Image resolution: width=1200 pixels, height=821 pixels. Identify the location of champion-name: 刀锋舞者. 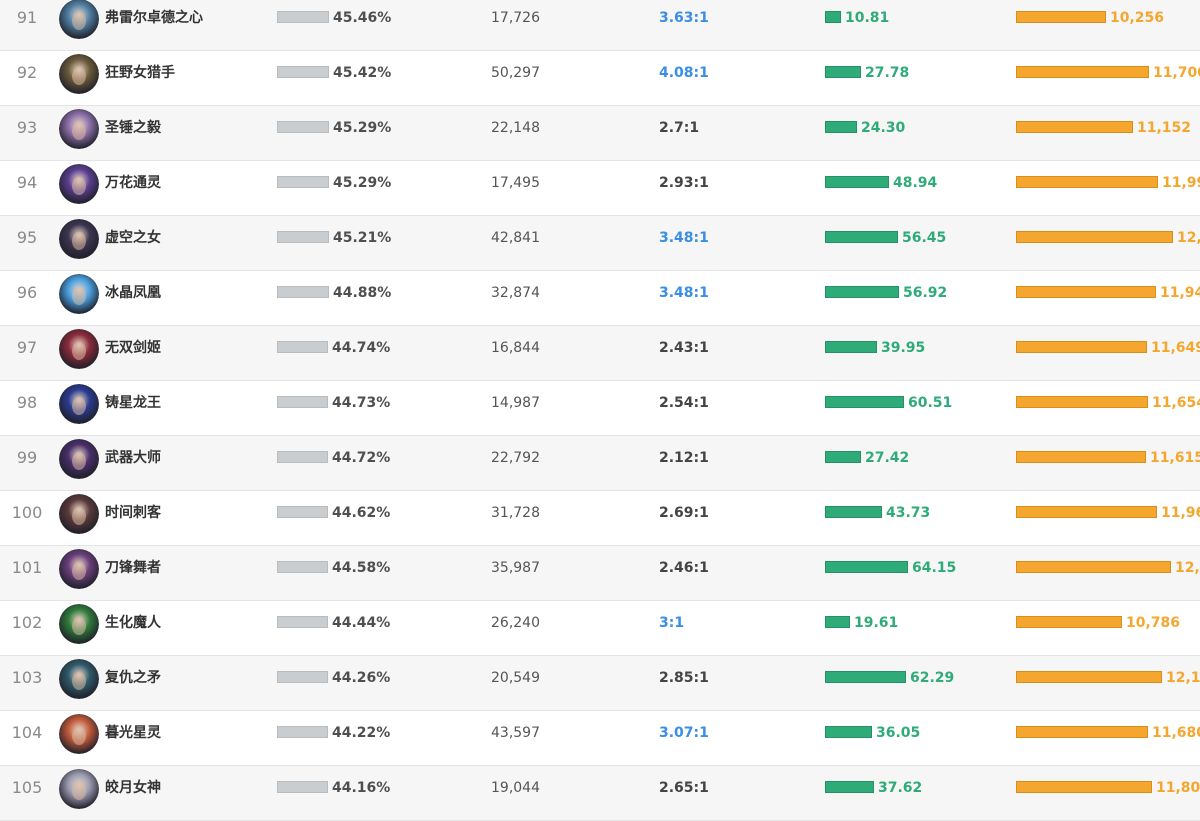
(133, 568).